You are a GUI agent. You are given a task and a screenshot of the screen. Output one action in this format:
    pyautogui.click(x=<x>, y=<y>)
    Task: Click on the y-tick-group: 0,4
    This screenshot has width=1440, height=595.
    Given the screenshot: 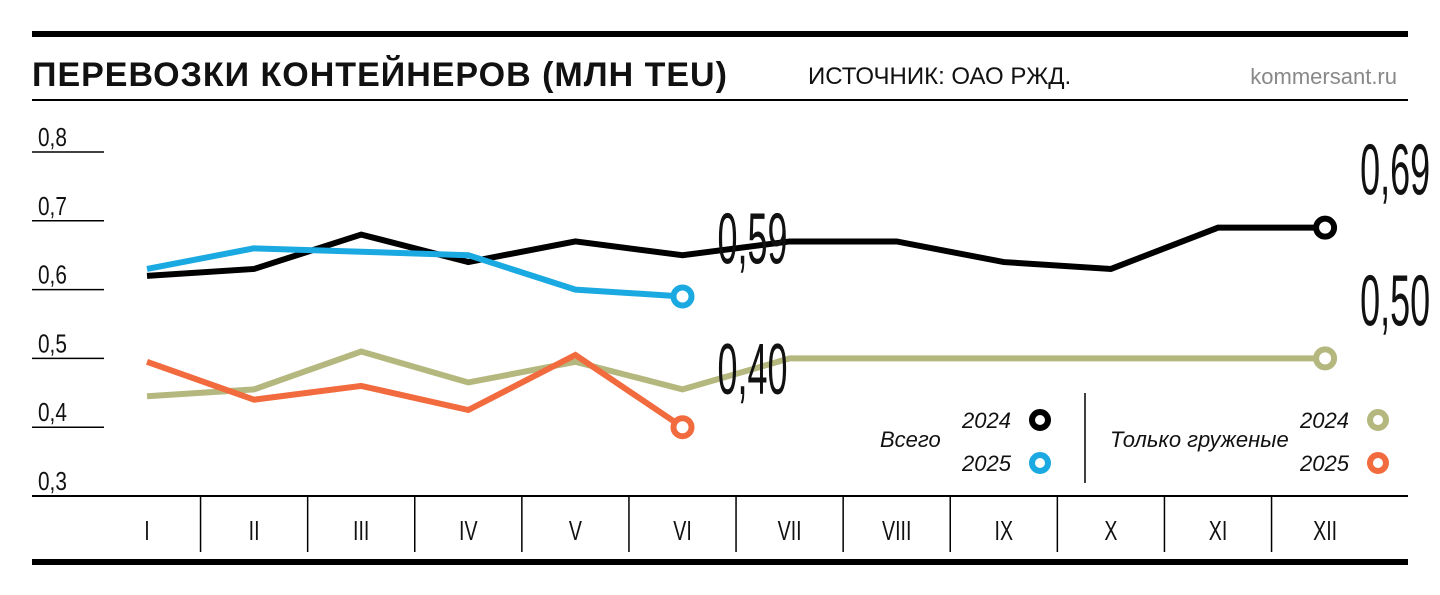 What is the action you would take?
    pyautogui.click(x=52, y=412)
    